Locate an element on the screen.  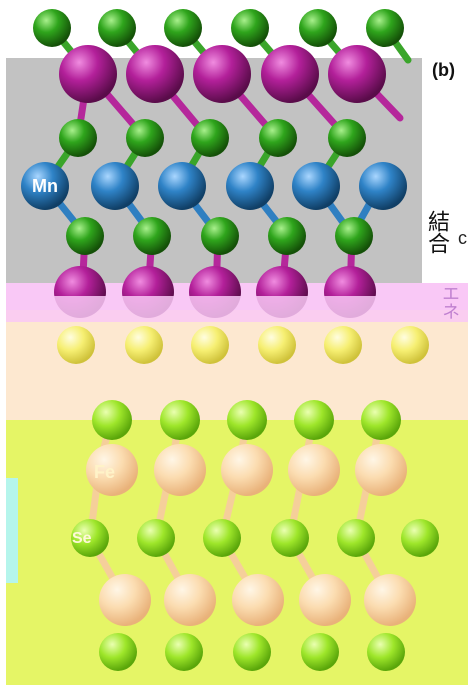
element-label-fe: Fe is located at coordinates (105, 472).